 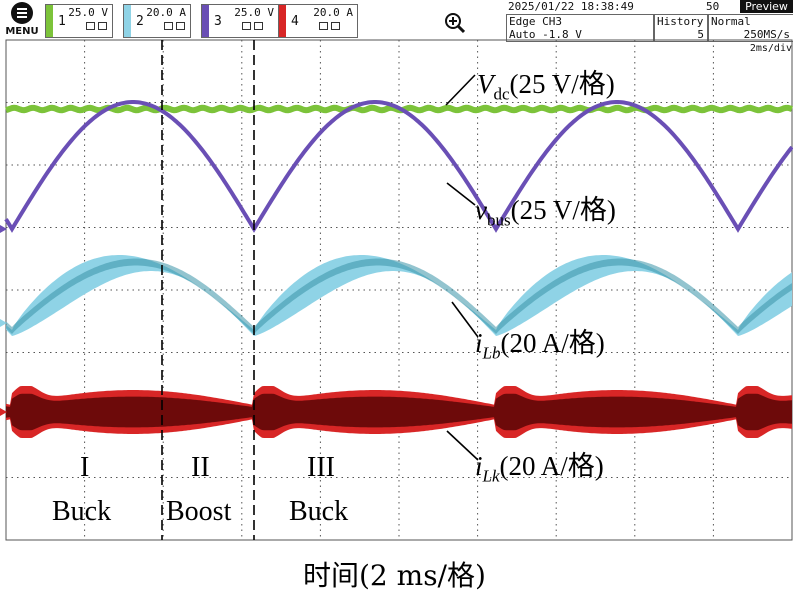 What do you see at coordinates (240, 21) in the screenshot?
I see `channel-3-box: 3 25.0 V` at bounding box center [240, 21].